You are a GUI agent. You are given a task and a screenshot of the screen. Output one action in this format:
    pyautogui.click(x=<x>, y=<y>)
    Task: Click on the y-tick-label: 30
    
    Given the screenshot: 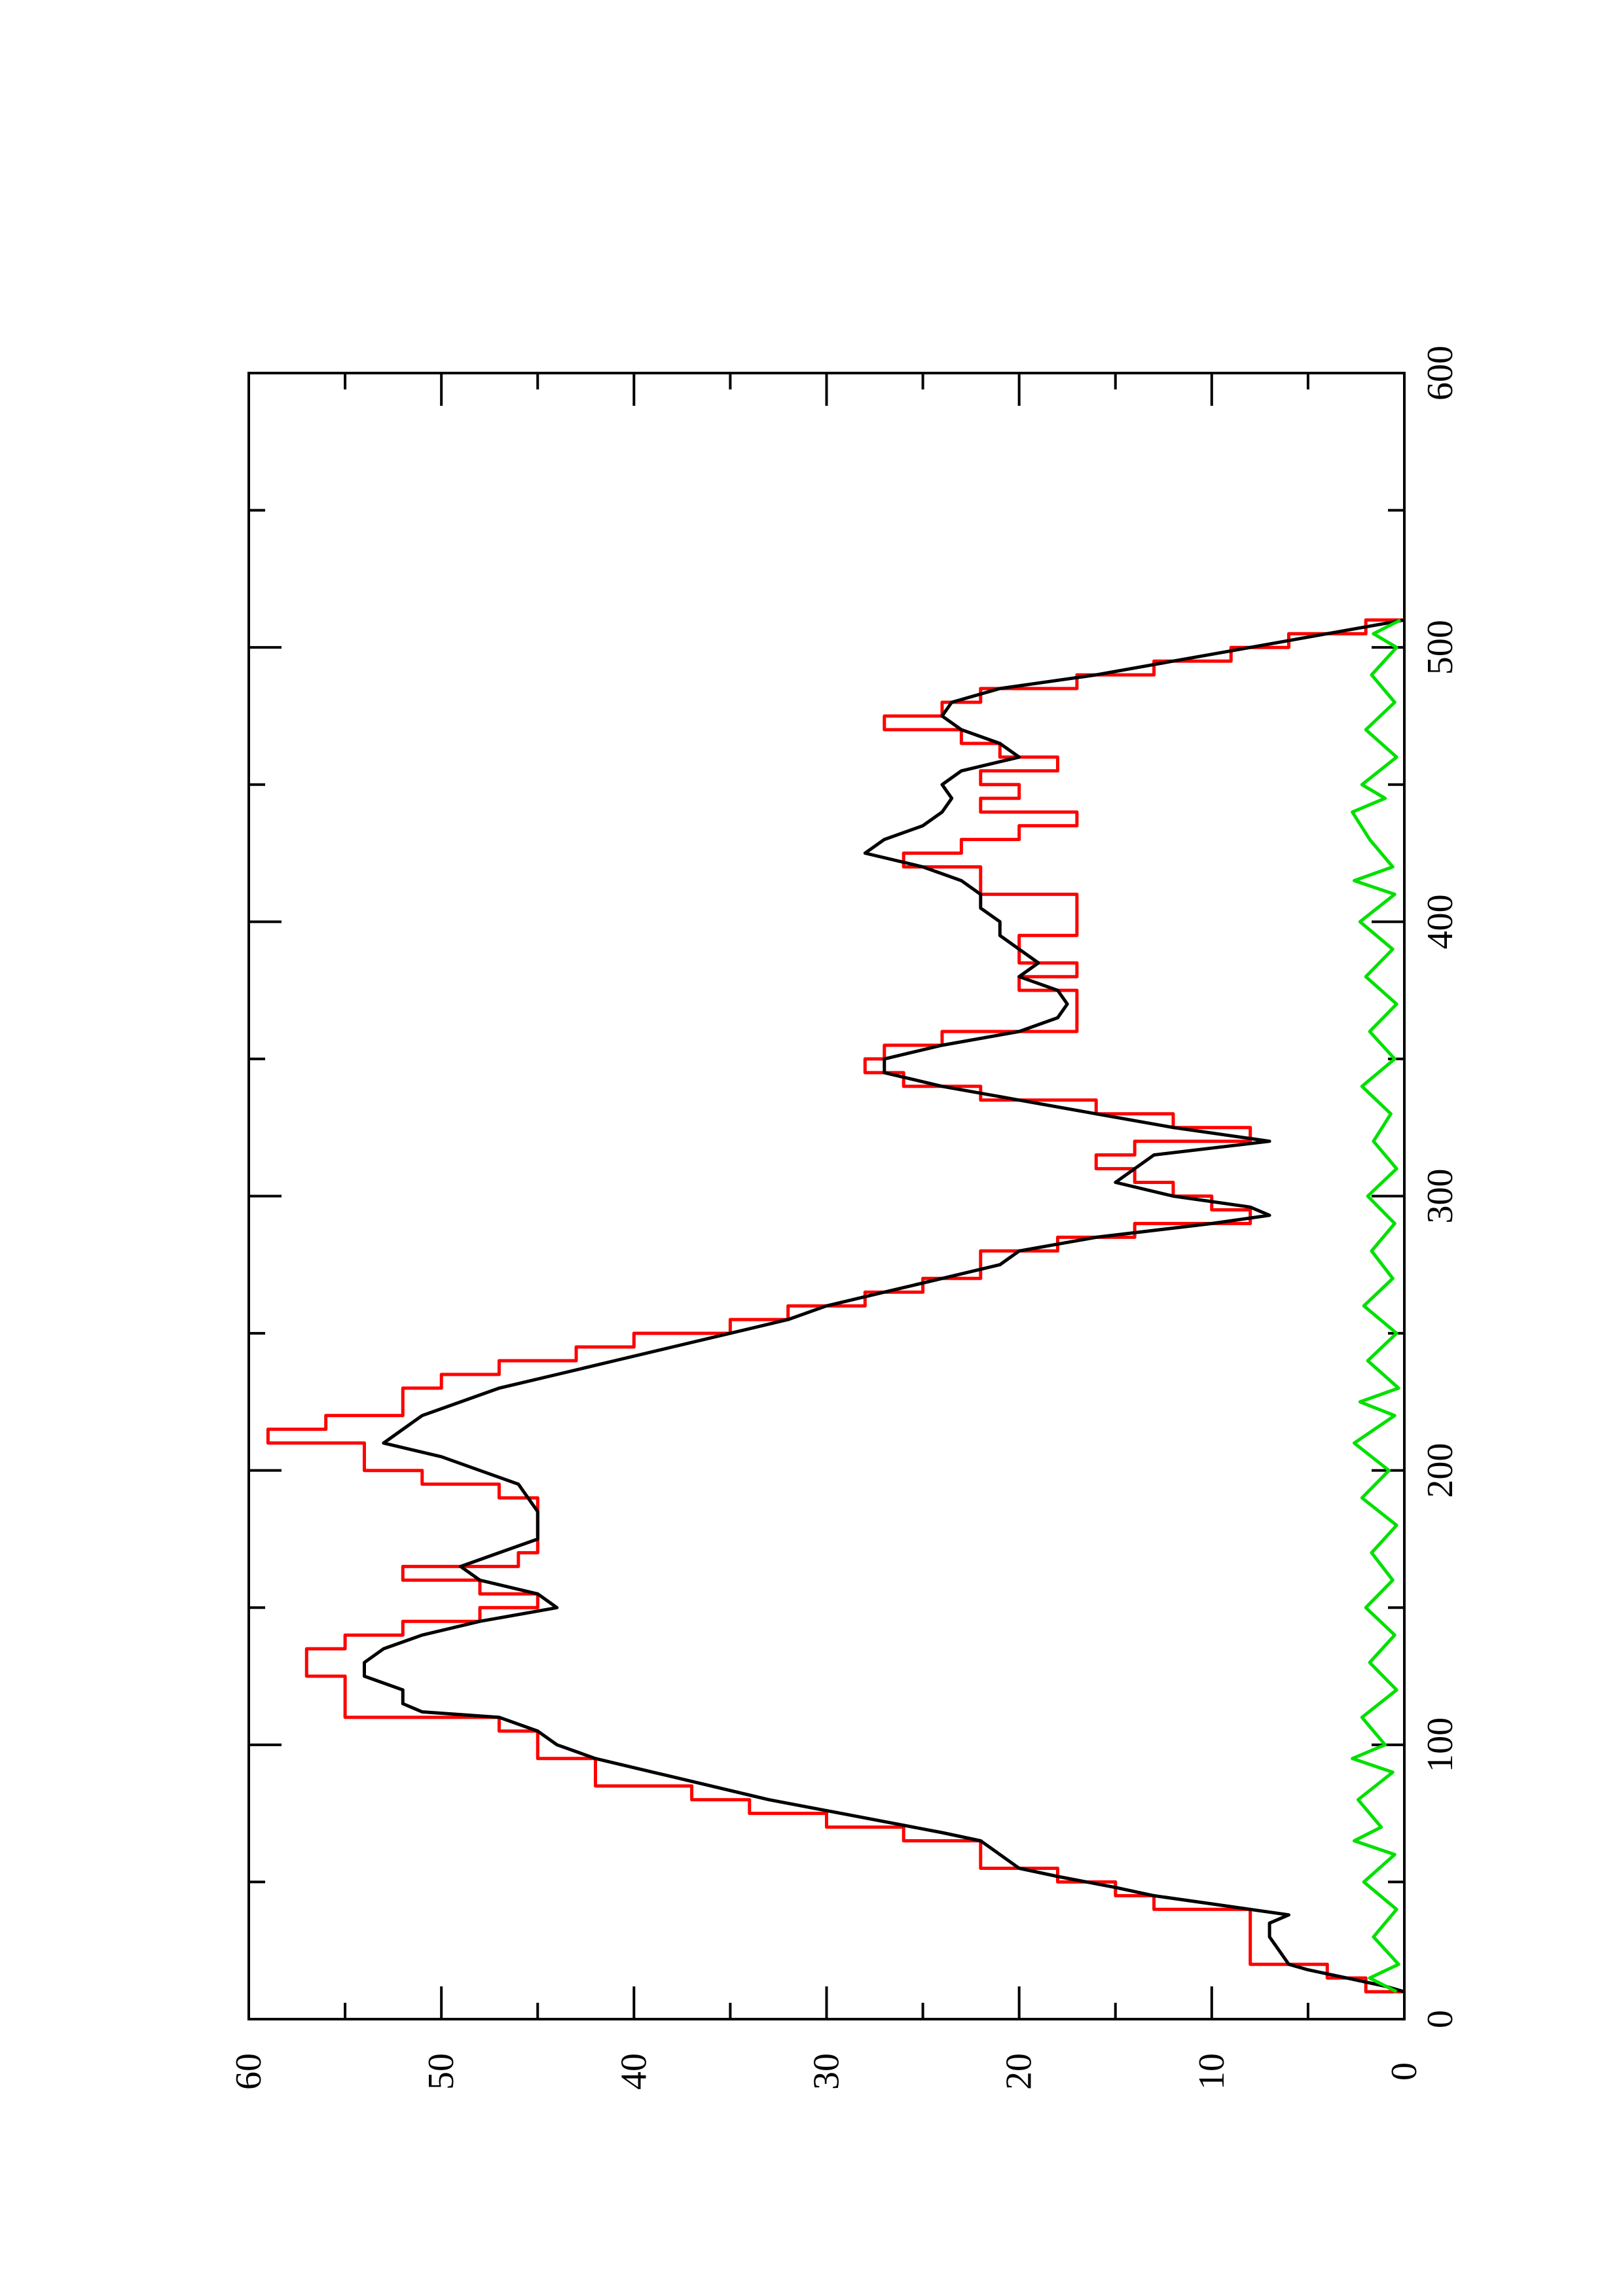 What is the action you would take?
    pyautogui.click(x=827, y=2071)
    